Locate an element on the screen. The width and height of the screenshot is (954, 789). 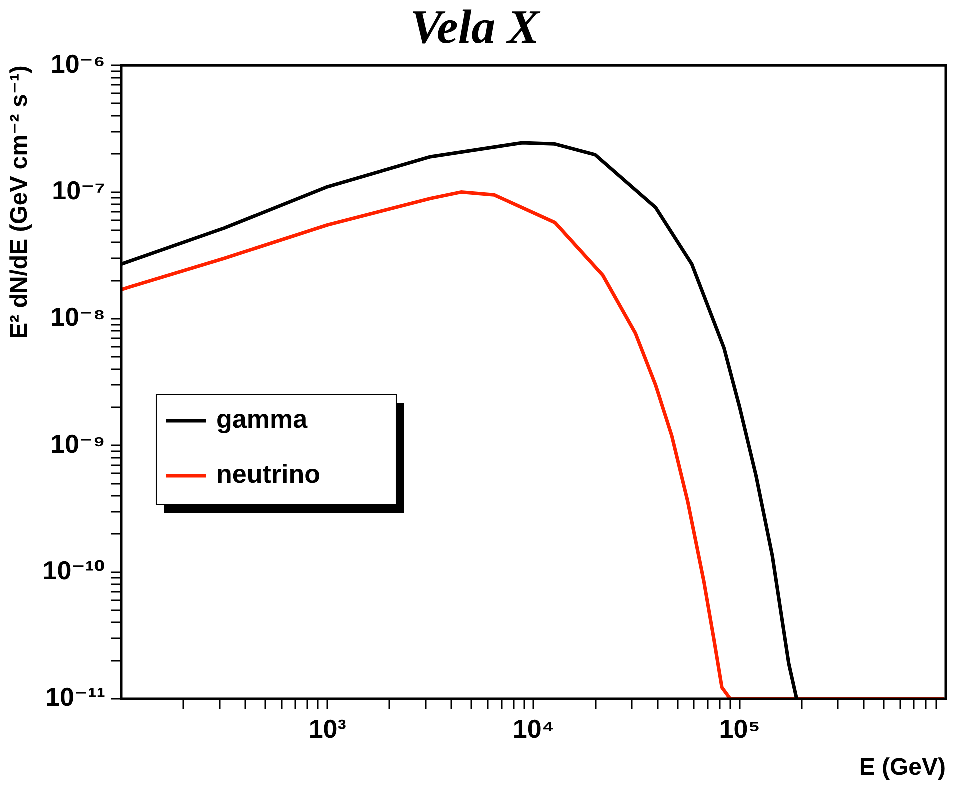
y-tick-label: 10⁻¹⁰ is located at coordinates (74, 570).